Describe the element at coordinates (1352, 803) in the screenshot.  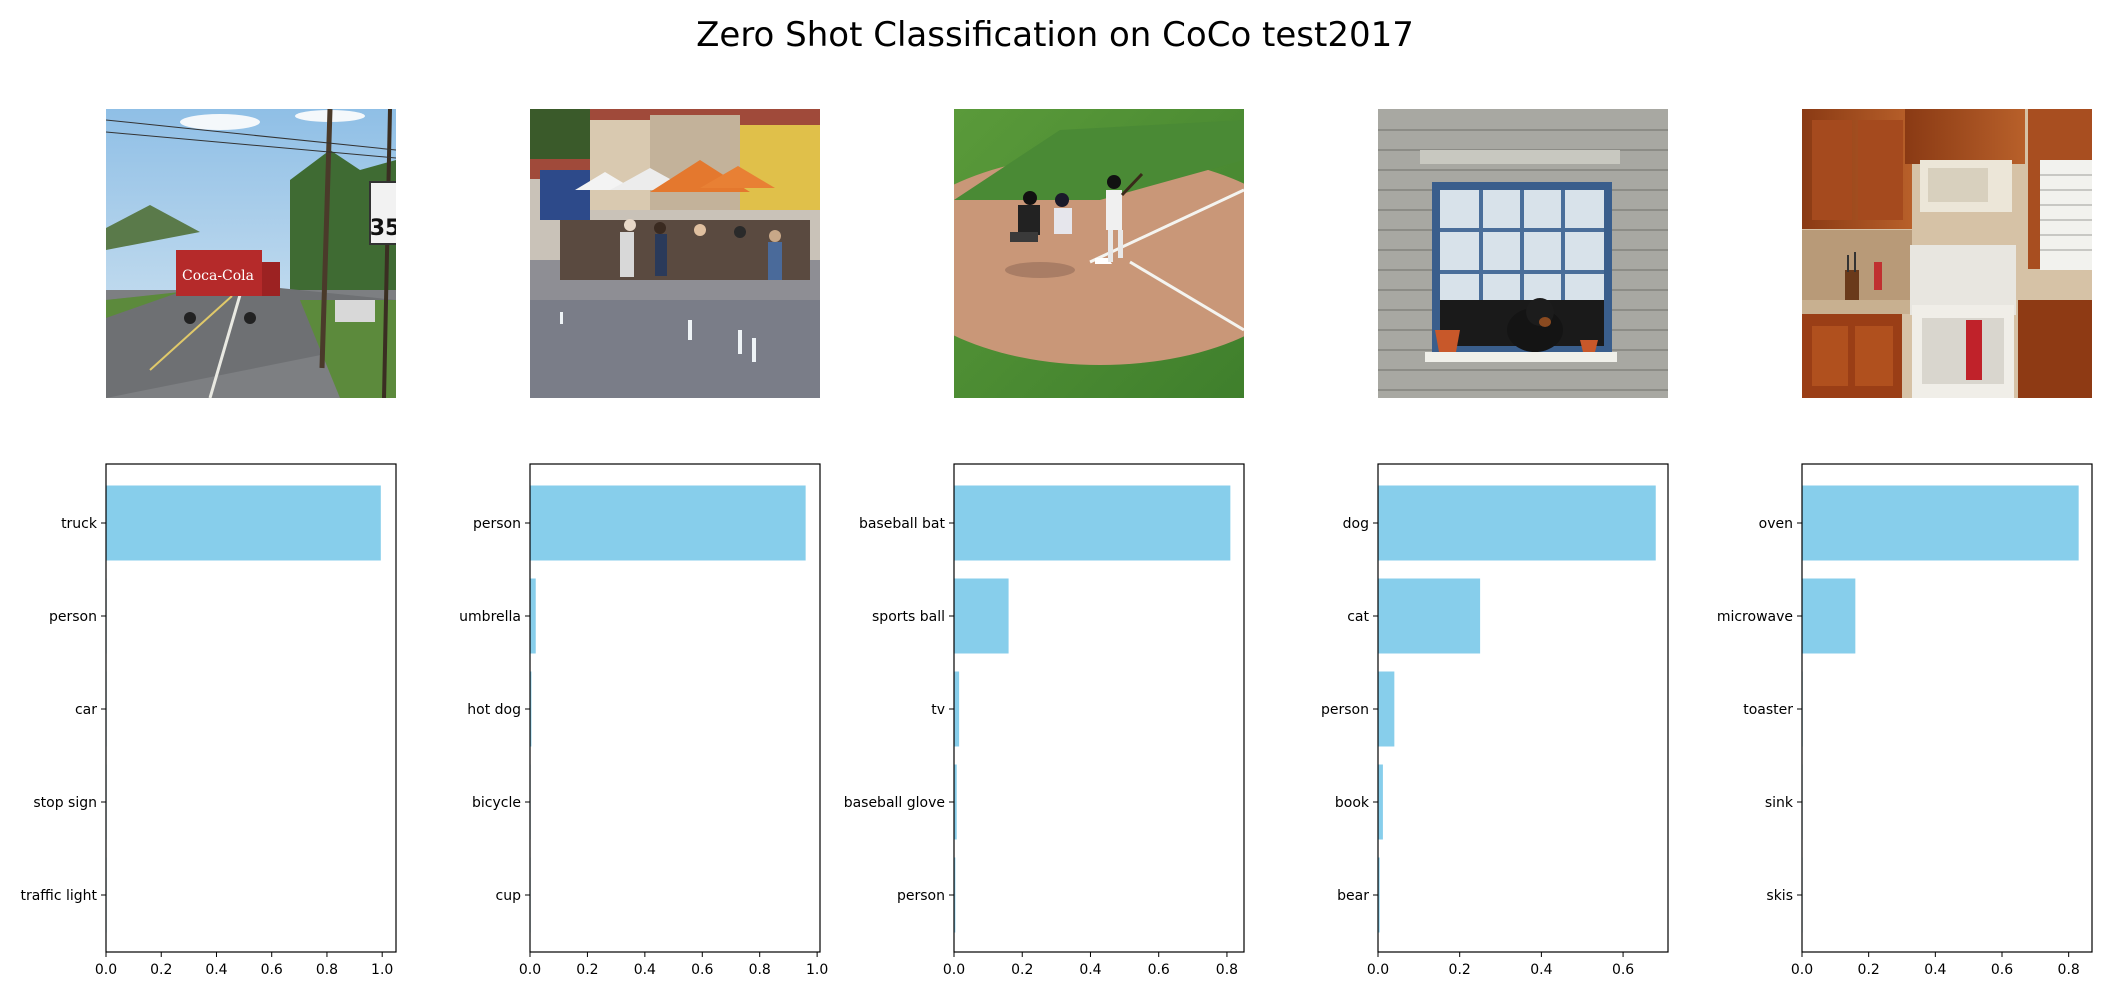
I see `category-label: book` at that location.